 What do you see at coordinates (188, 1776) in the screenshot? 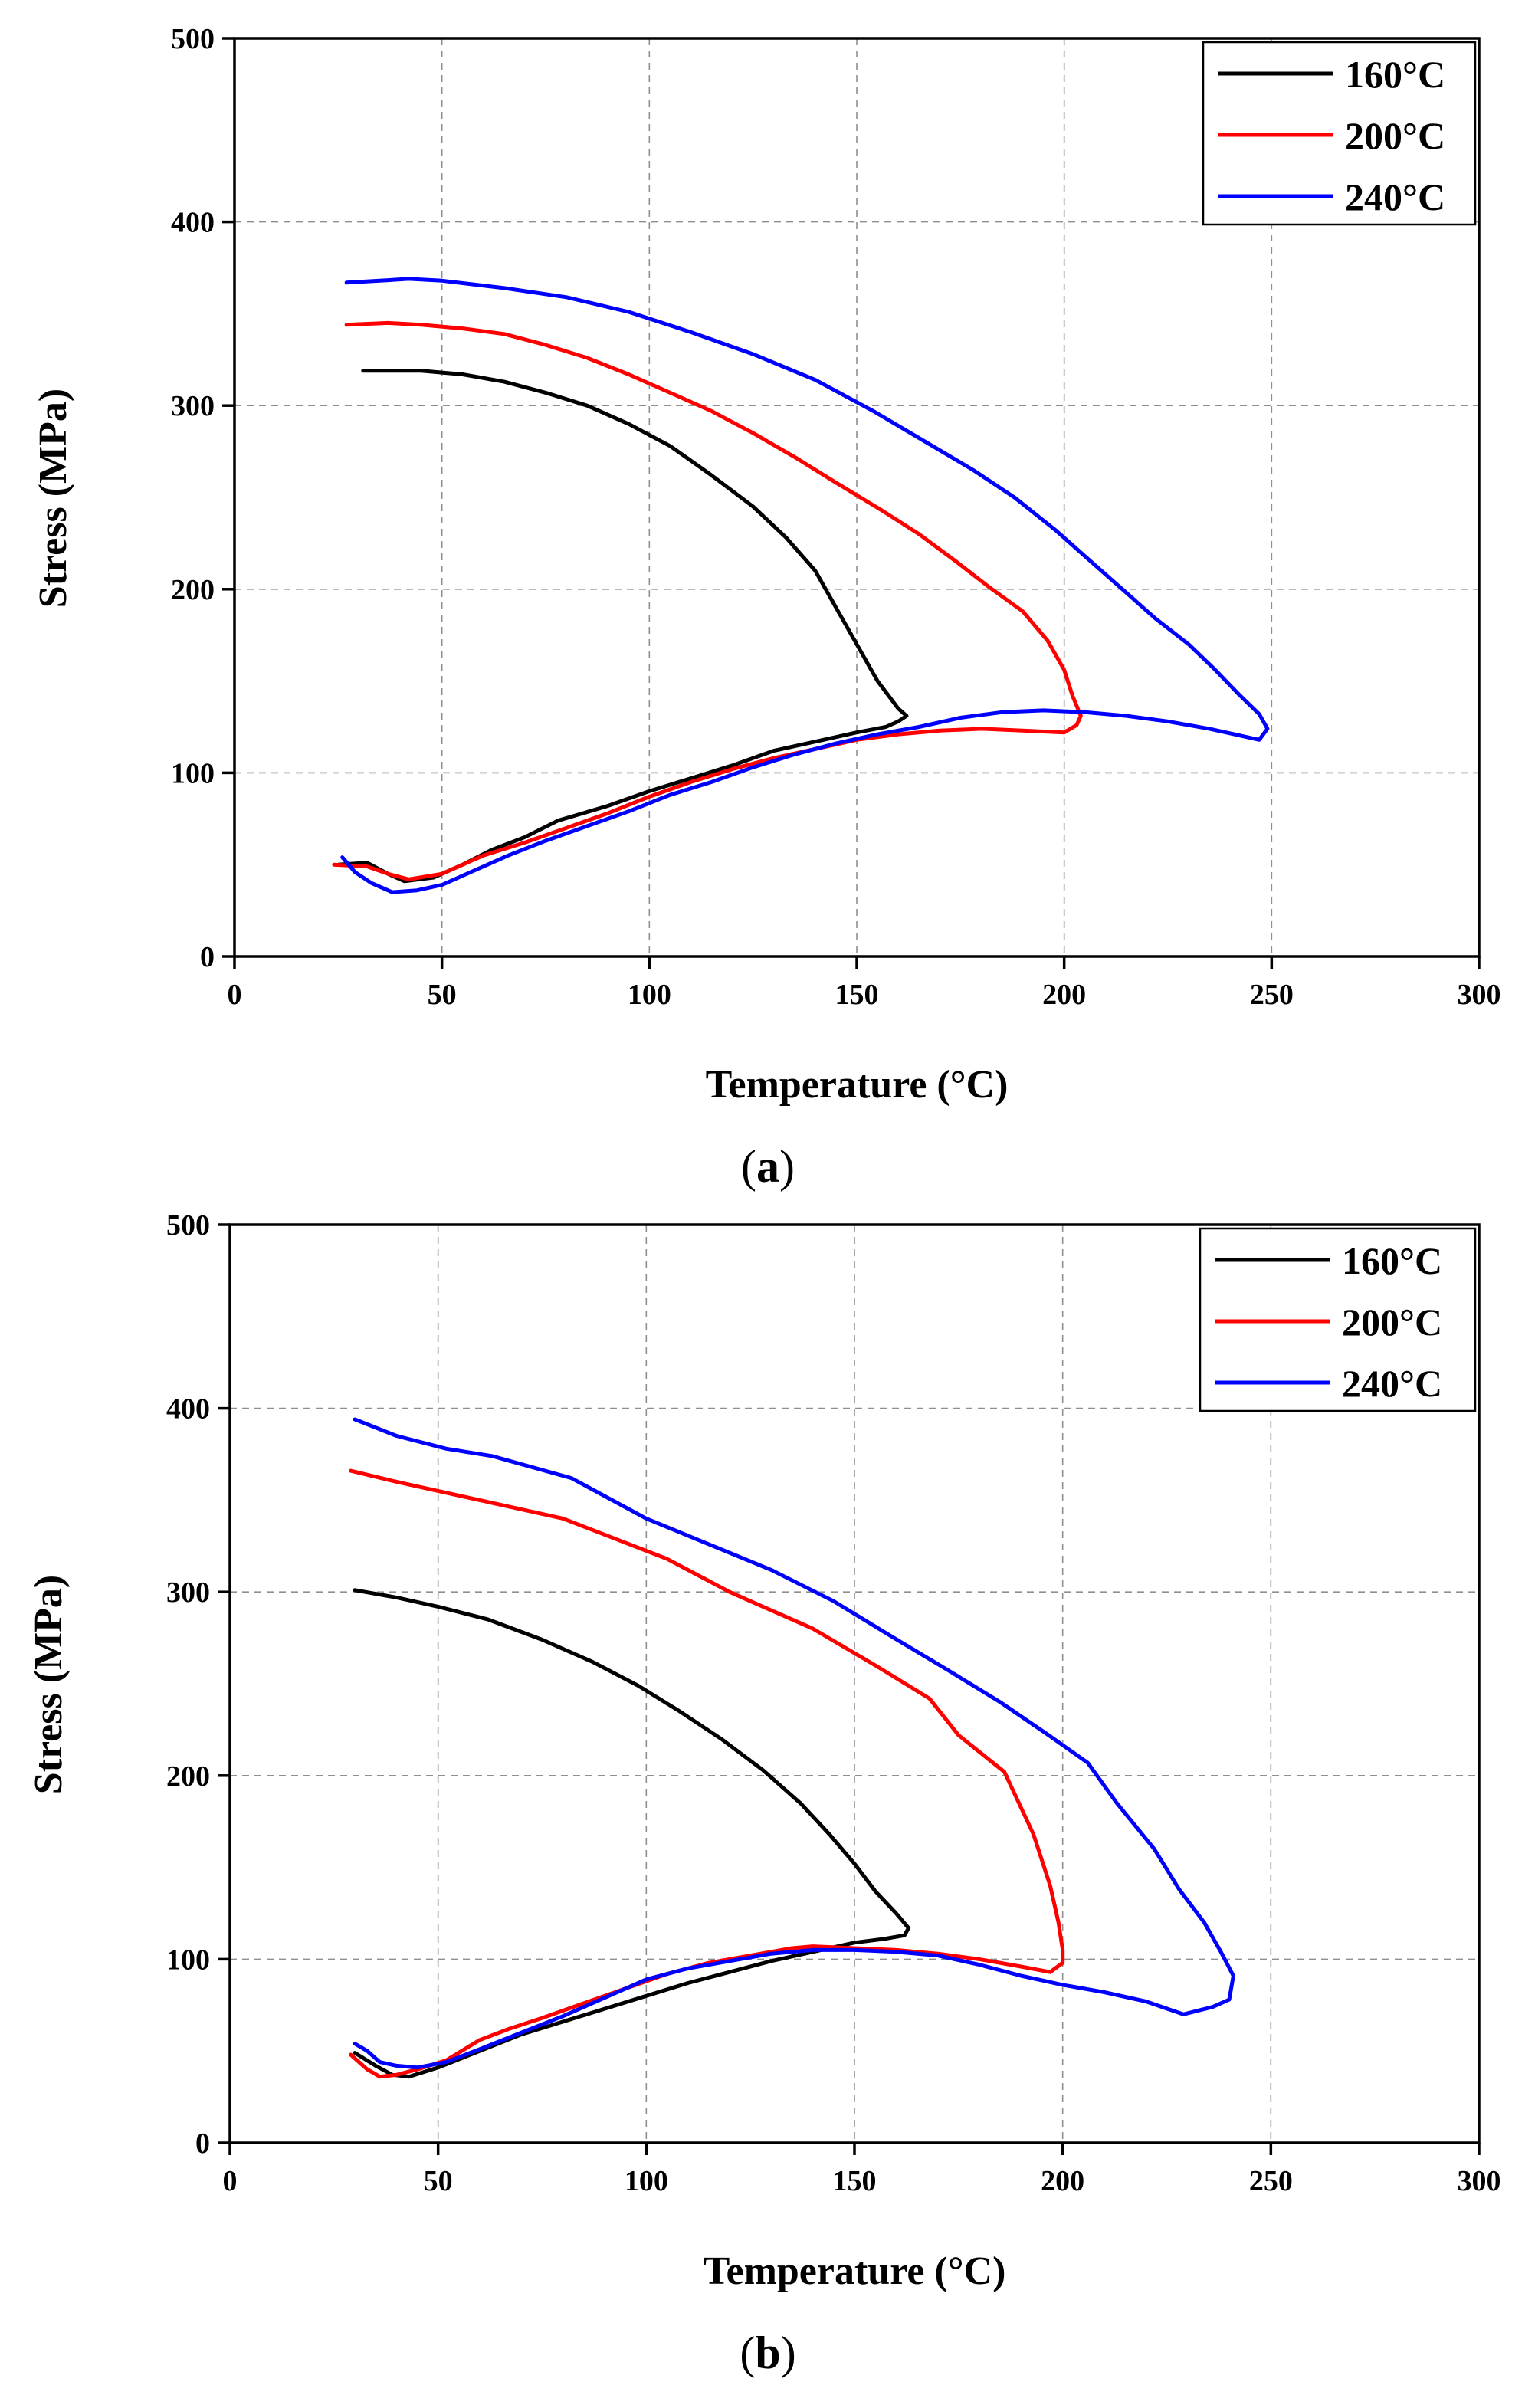
I see `panel-b-y-tick-label-200: 200` at bounding box center [188, 1776].